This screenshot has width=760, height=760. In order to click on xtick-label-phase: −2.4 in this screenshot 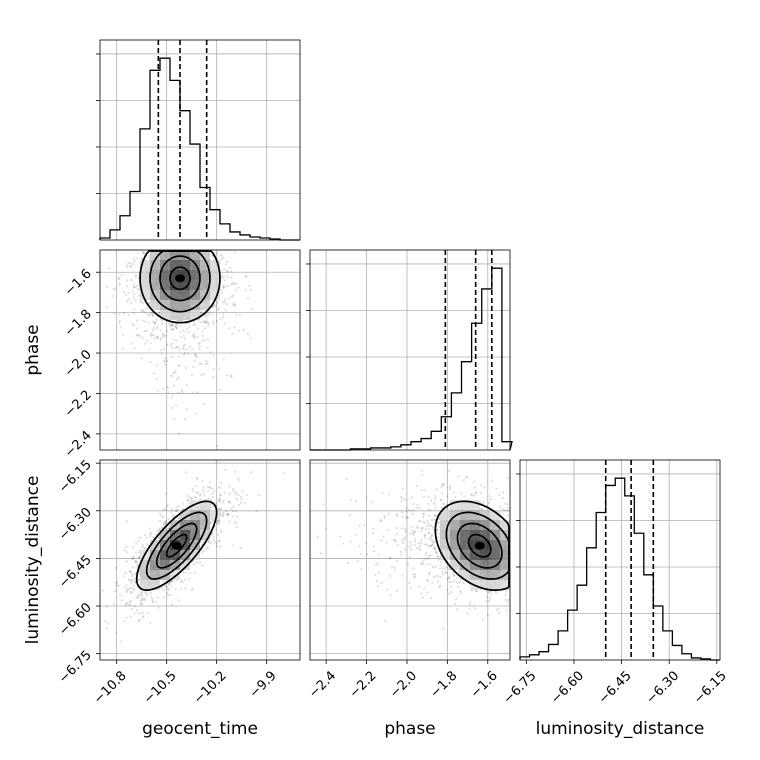, I will do `click(322, 684)`.